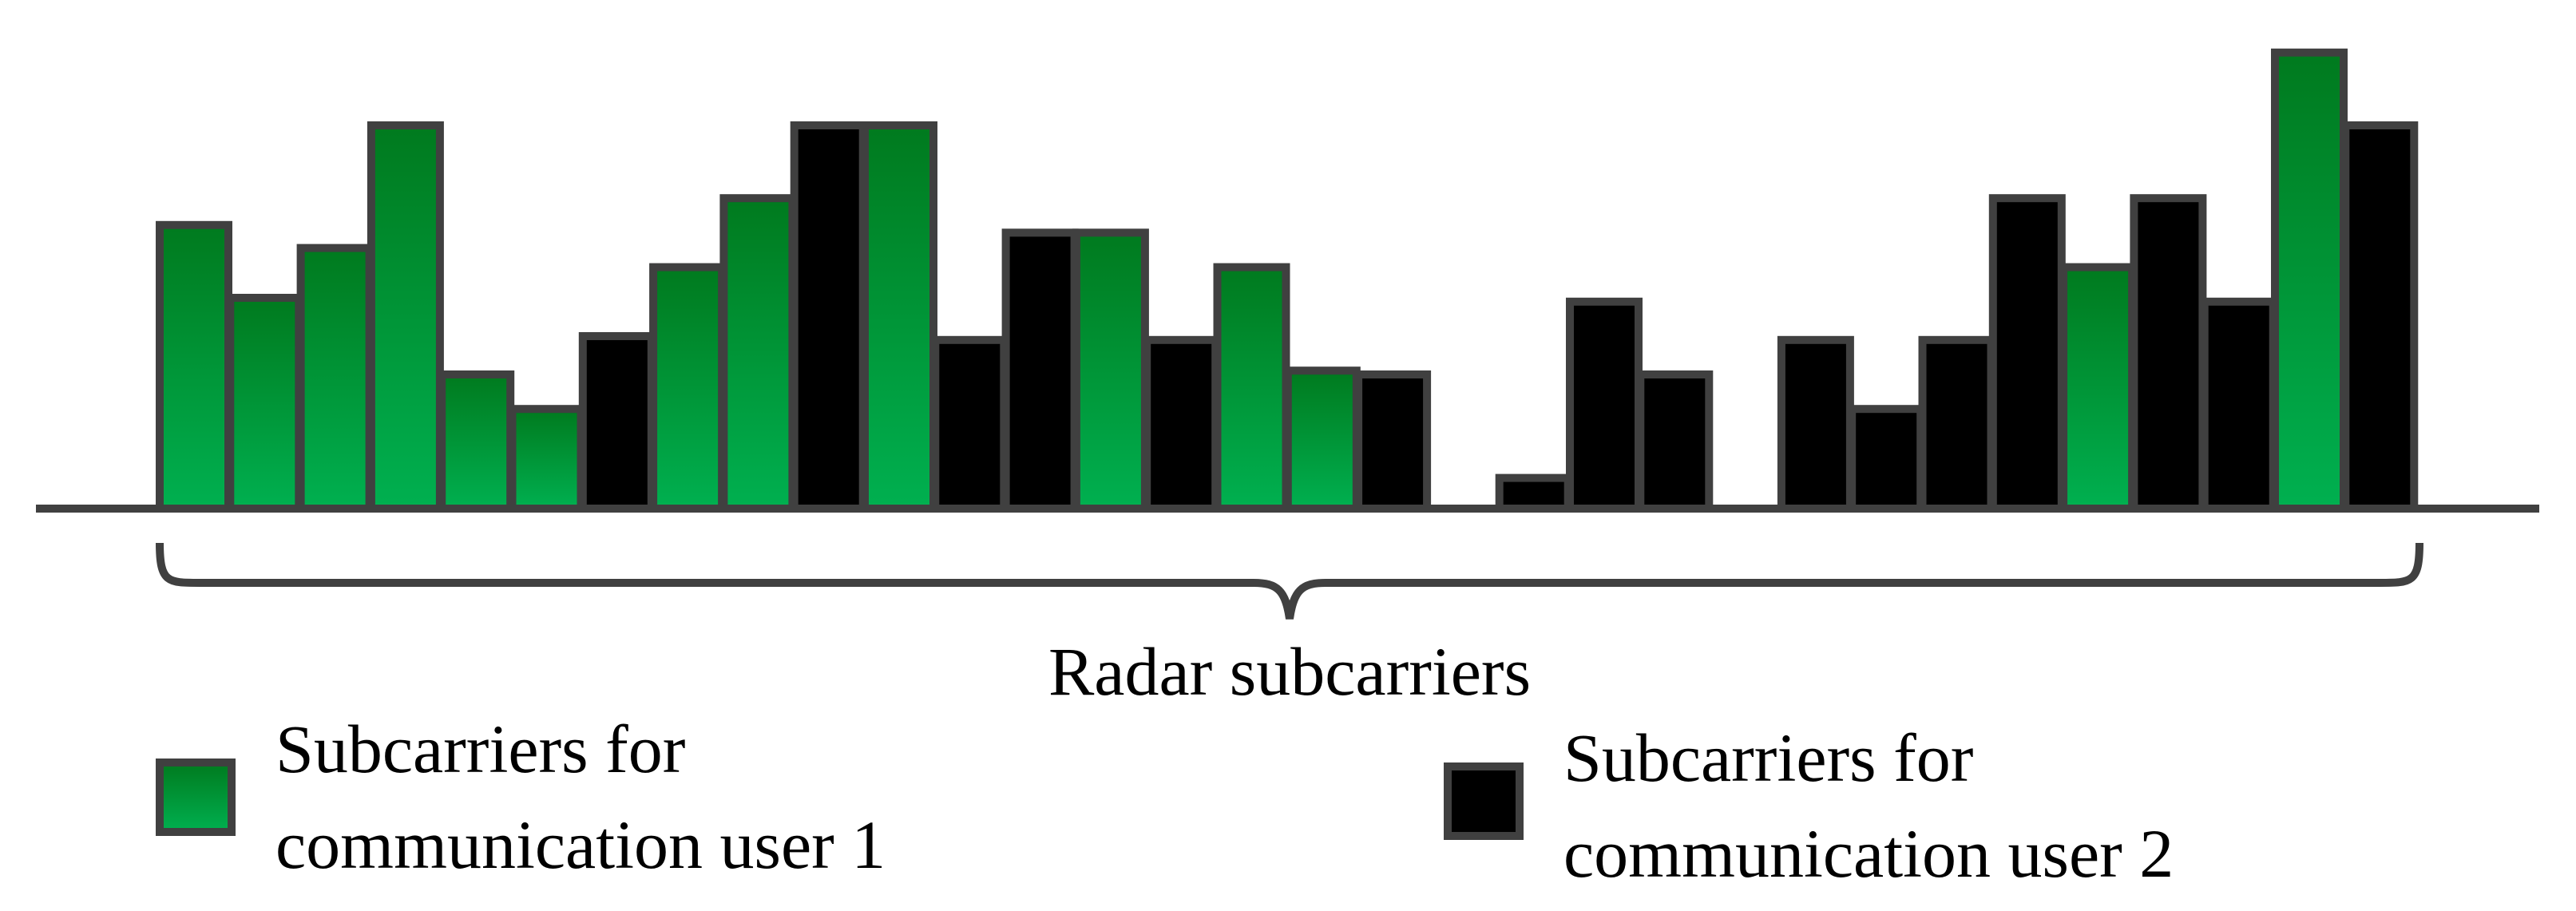 This screenshot has height=911, width=2576. What do you see at coordinates (480, 749) in the screenshot?
I see `legend-user1-label-line1: Subcarriers for` at bounding box center [480, 749].